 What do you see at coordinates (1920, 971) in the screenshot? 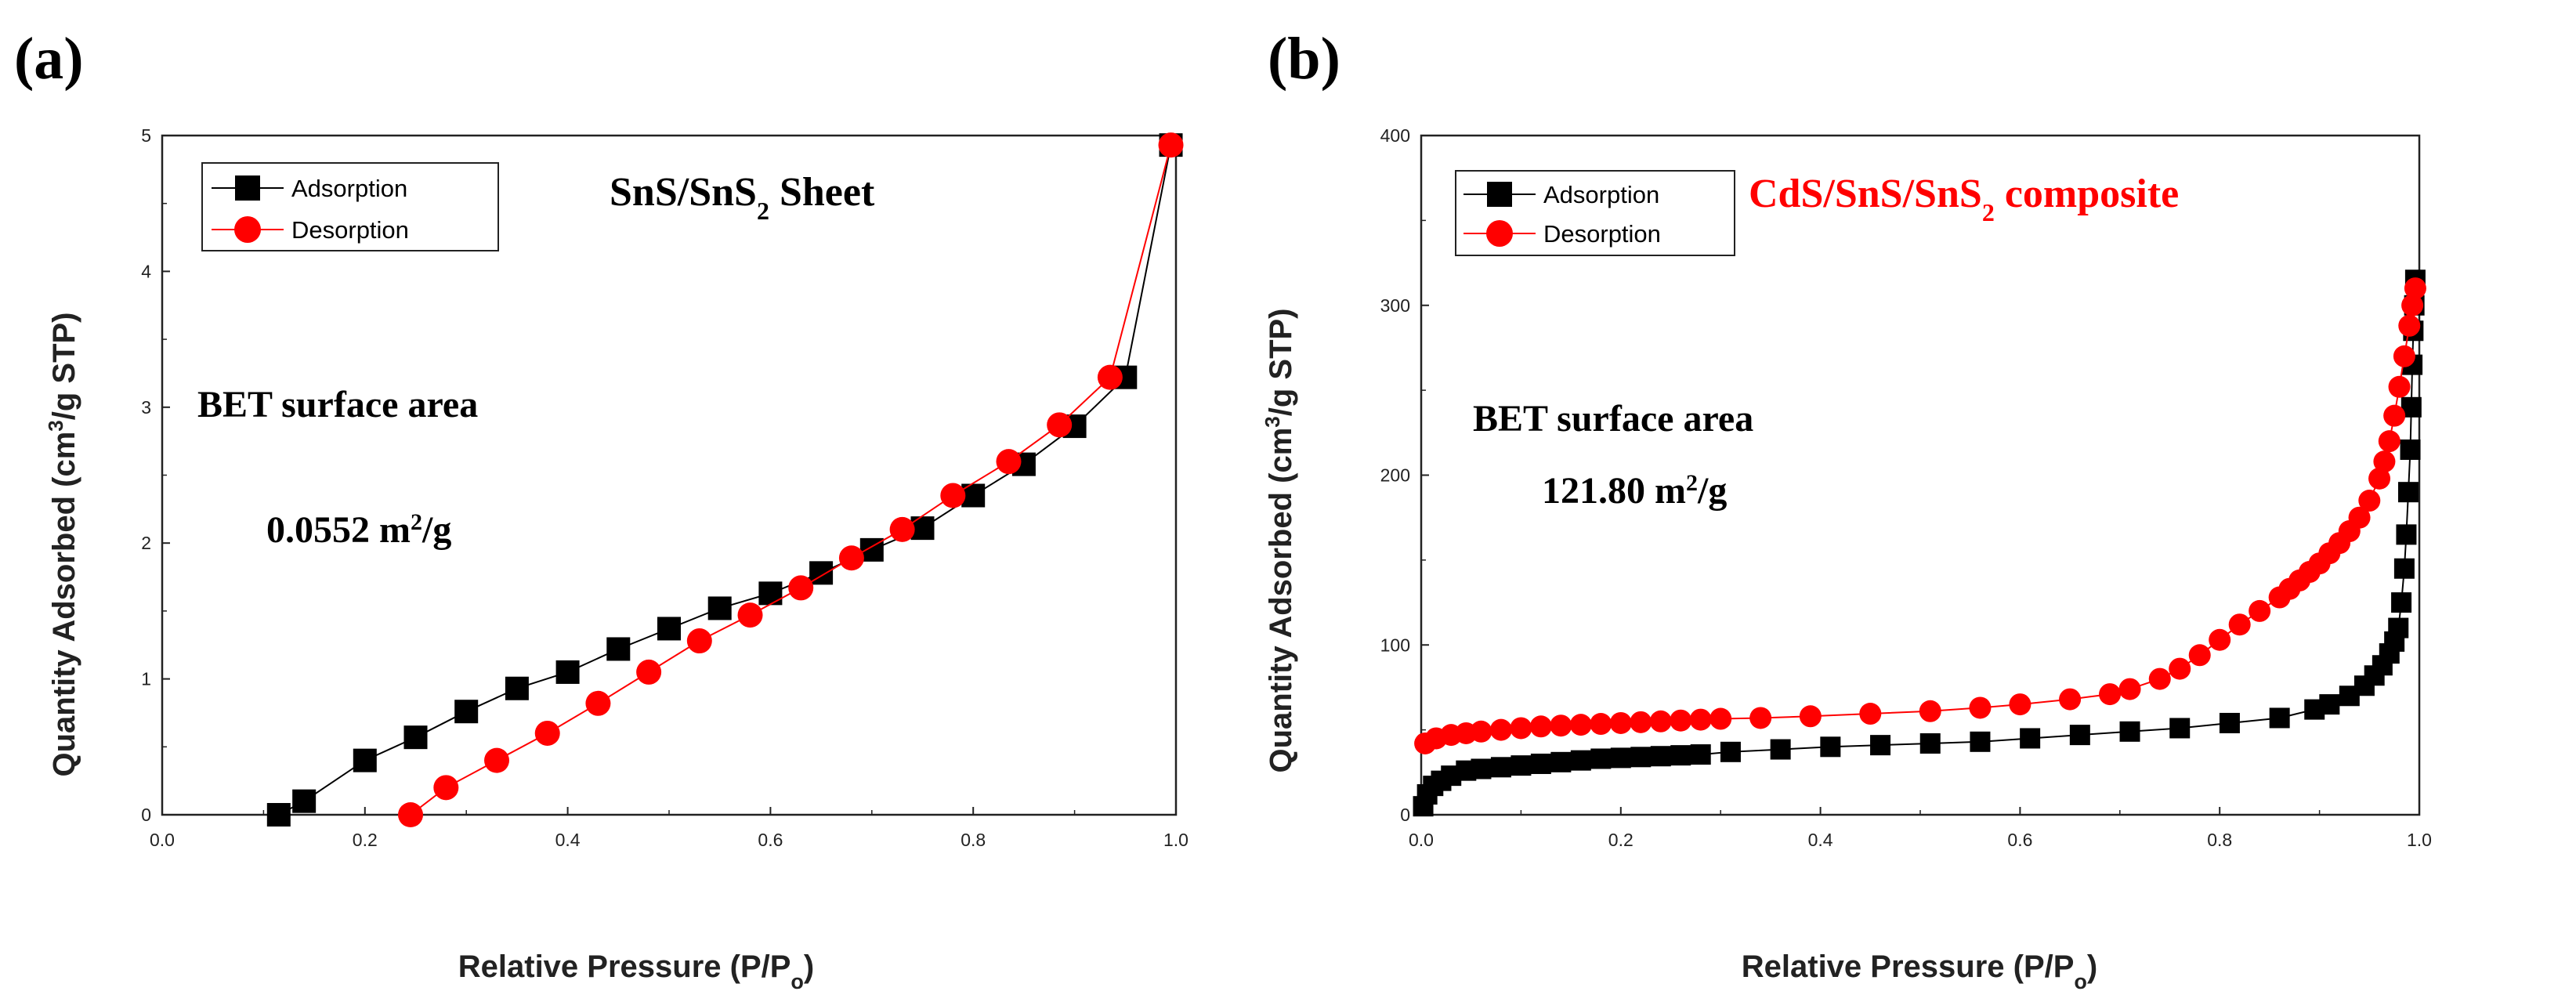
I see `x-axis-title-b: Relative Pressure (P/Po)` at bounding box center [1920, 971].